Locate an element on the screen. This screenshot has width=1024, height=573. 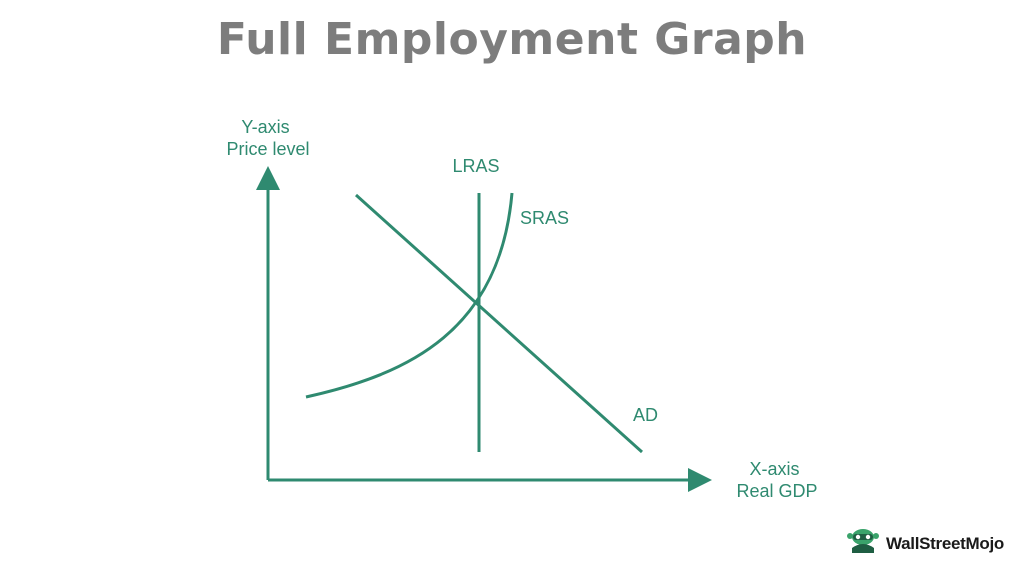
sras-curve is located at coordinates (409, 295).